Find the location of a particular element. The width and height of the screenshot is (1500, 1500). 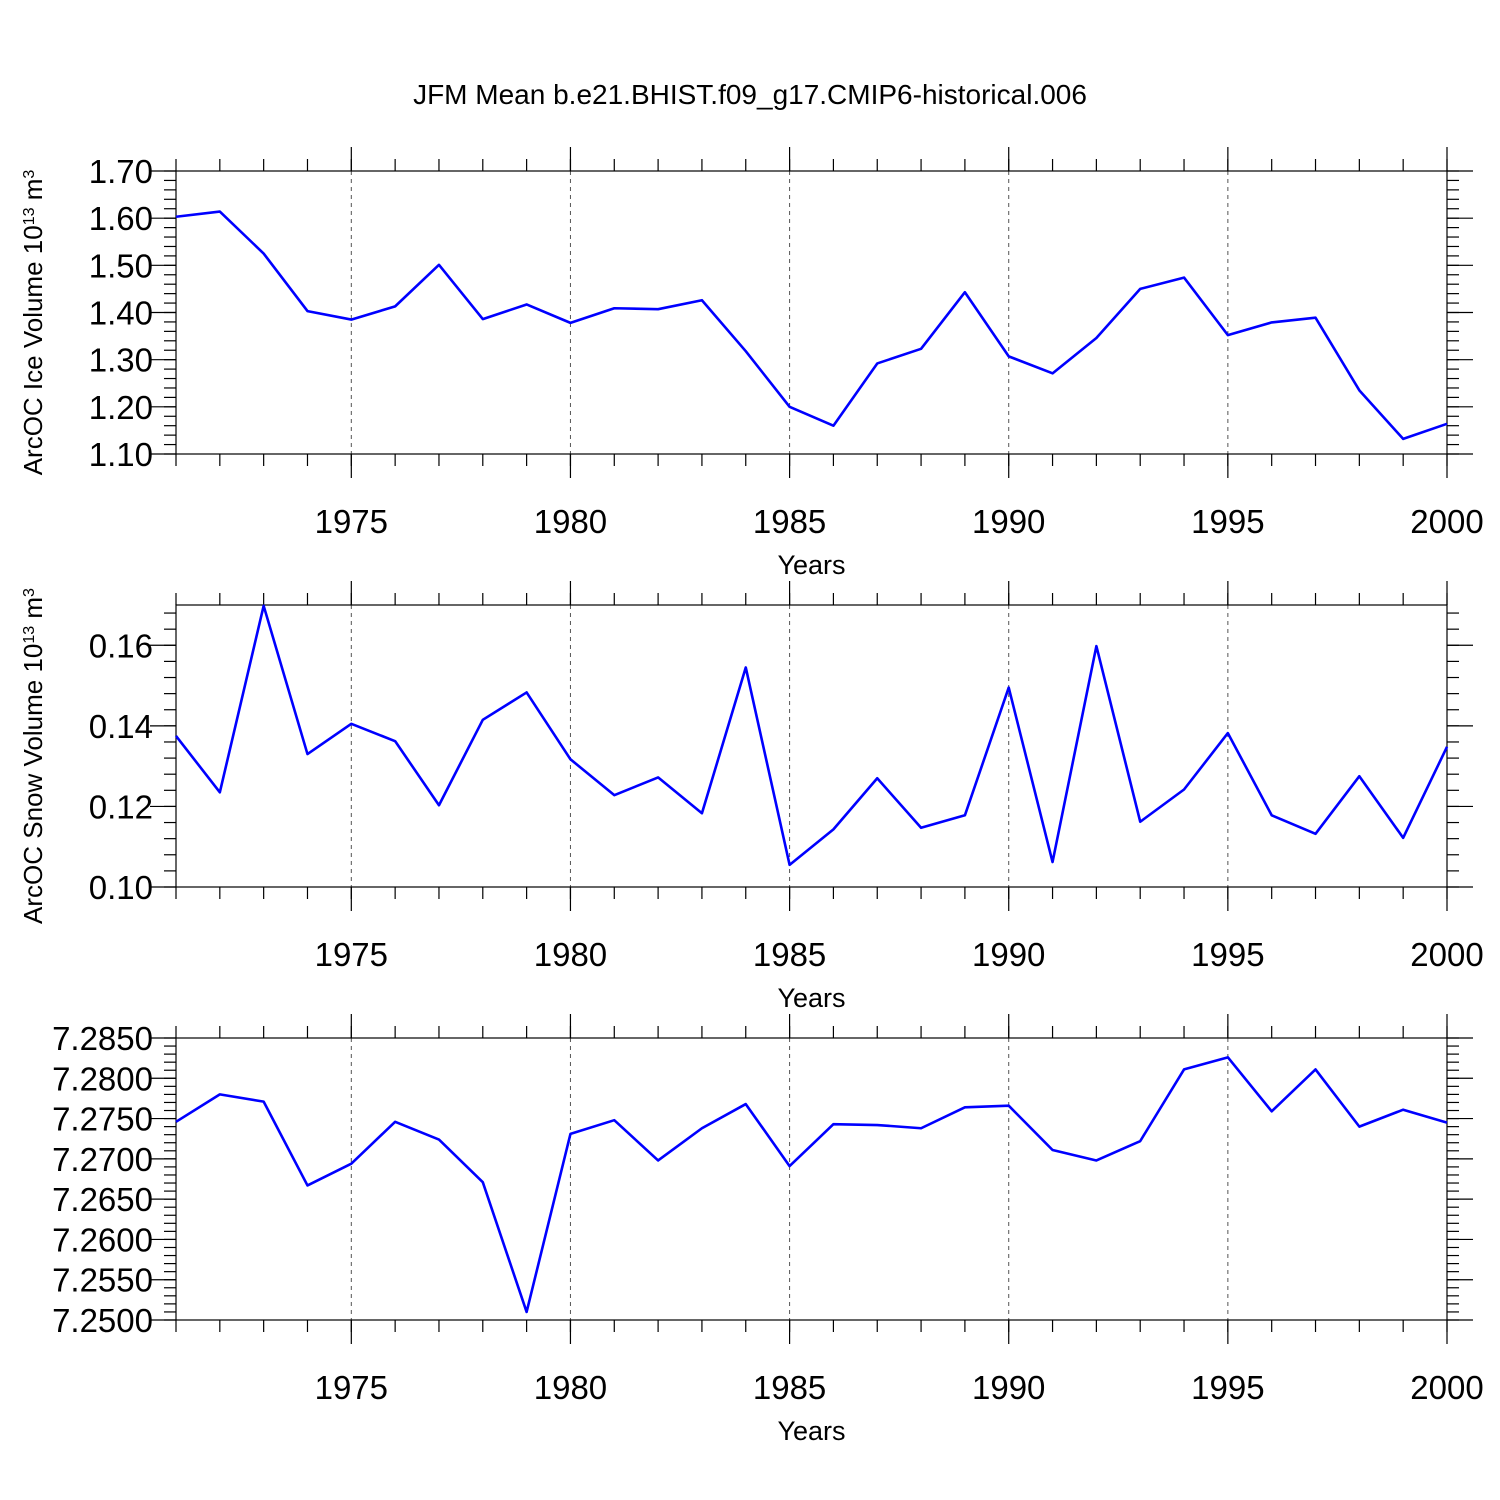

y-tick-label: 7.2750 is located at coordinates (102, 1119).